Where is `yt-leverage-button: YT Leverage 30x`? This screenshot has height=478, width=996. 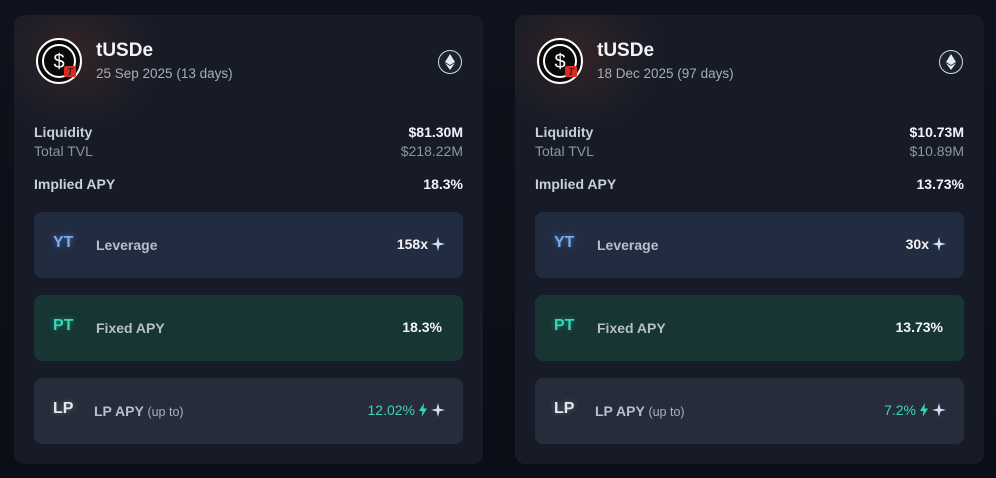
yt-leverage-button: YT Leverage 30x is located at coordinates (749, 245).